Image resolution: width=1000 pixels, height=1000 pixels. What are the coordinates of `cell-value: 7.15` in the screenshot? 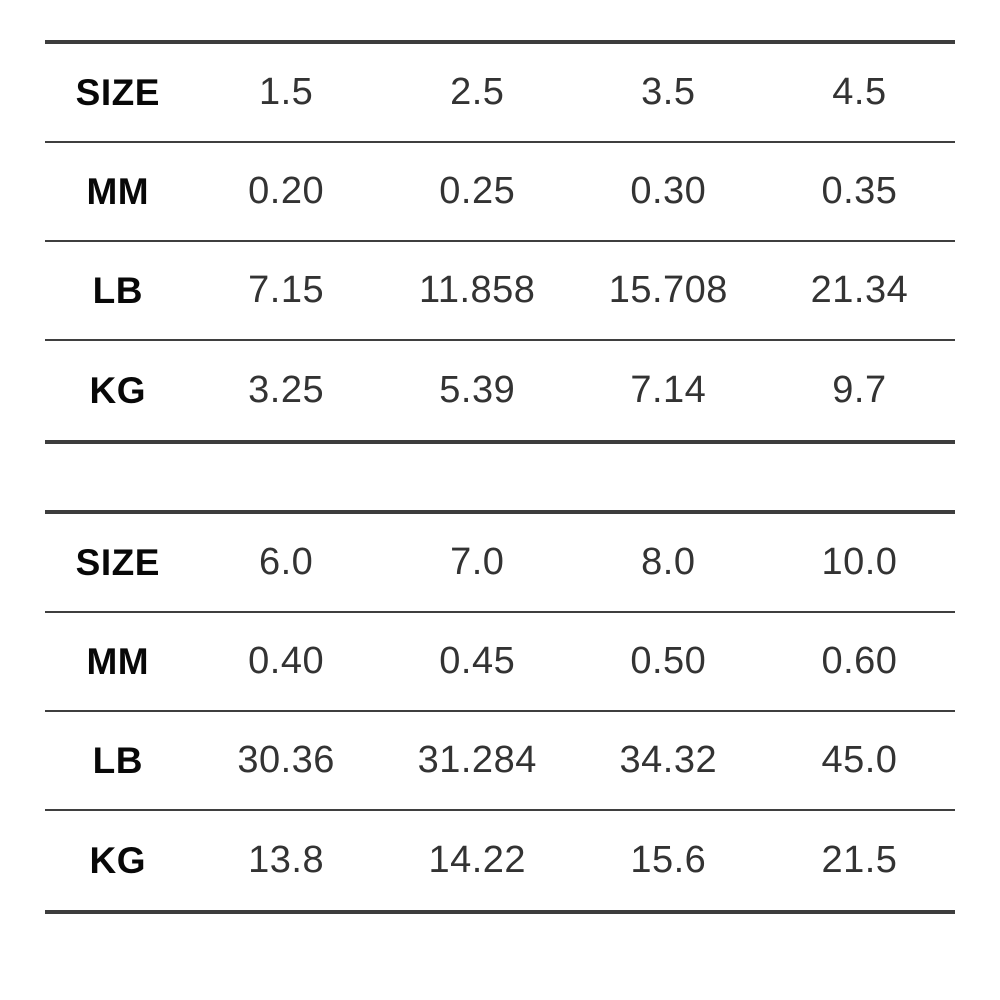 It's located at (286, 290).